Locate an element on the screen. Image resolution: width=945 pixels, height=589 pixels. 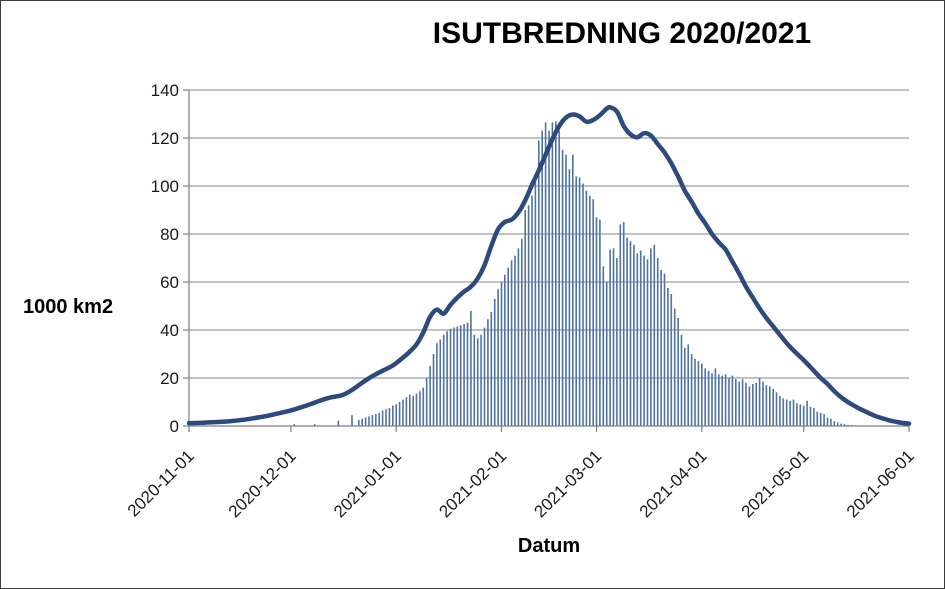
x-tick-label: 2021-04-01 is located at coordinates (673, 483).